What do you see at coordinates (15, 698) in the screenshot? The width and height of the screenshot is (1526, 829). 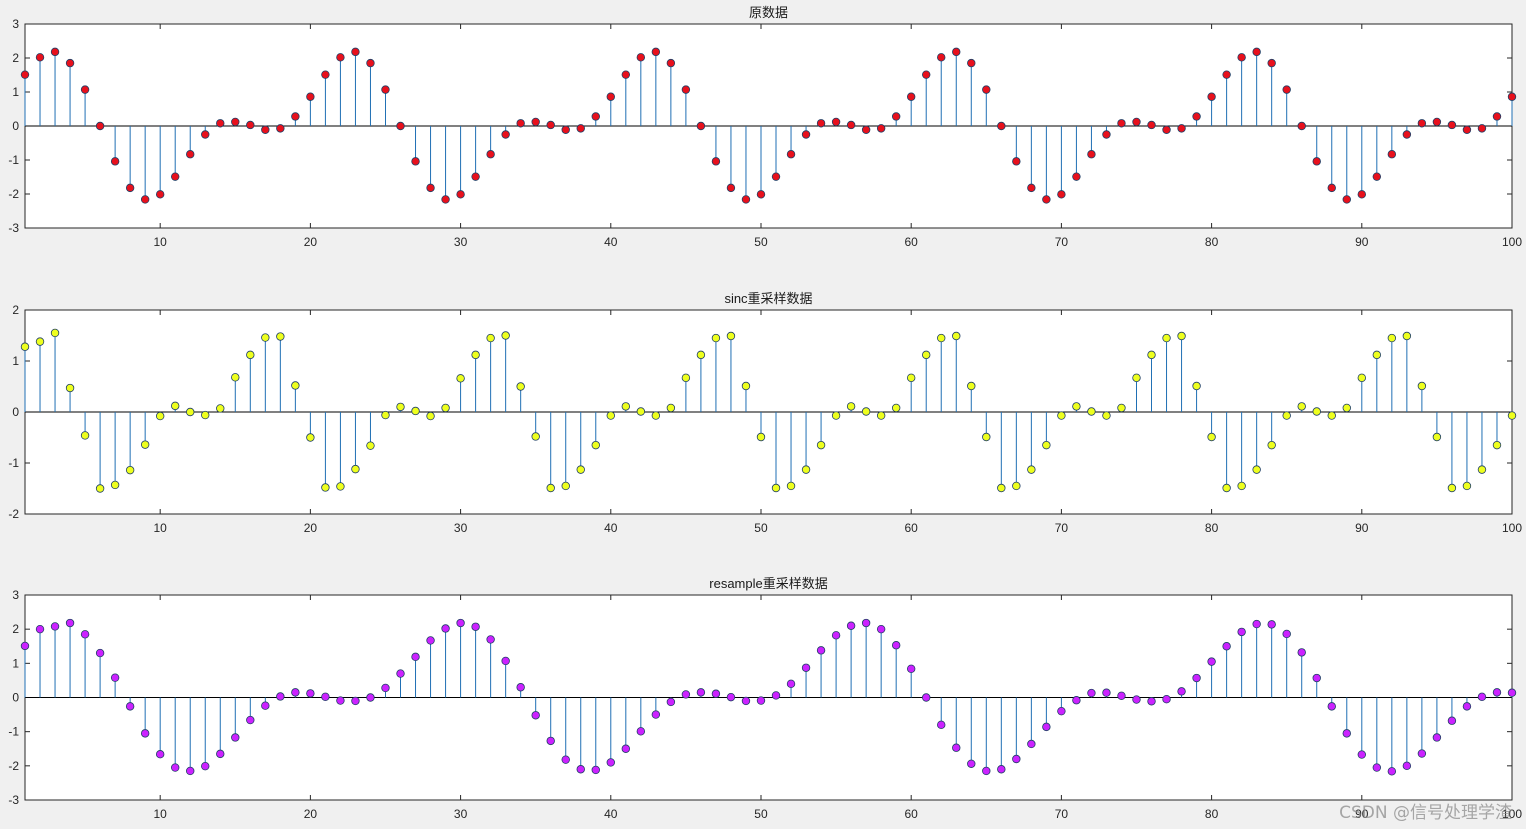 I see `y-tick-label: 0` at bounding box center [15, 698].